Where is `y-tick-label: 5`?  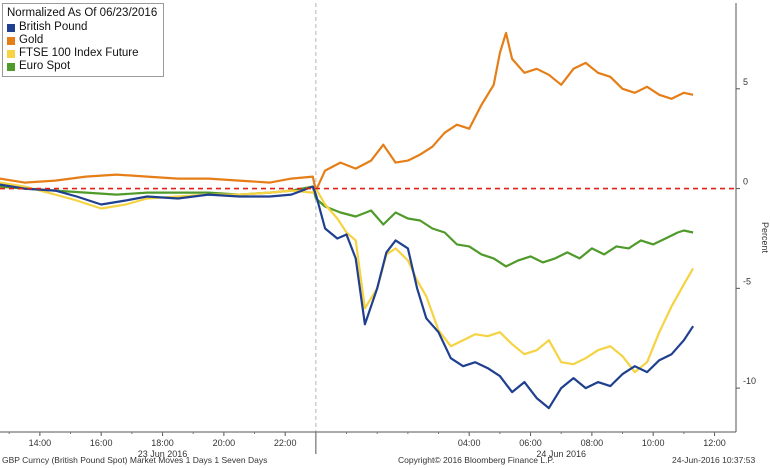
y-tick-label: 5 is located at coordinates (745, 82).